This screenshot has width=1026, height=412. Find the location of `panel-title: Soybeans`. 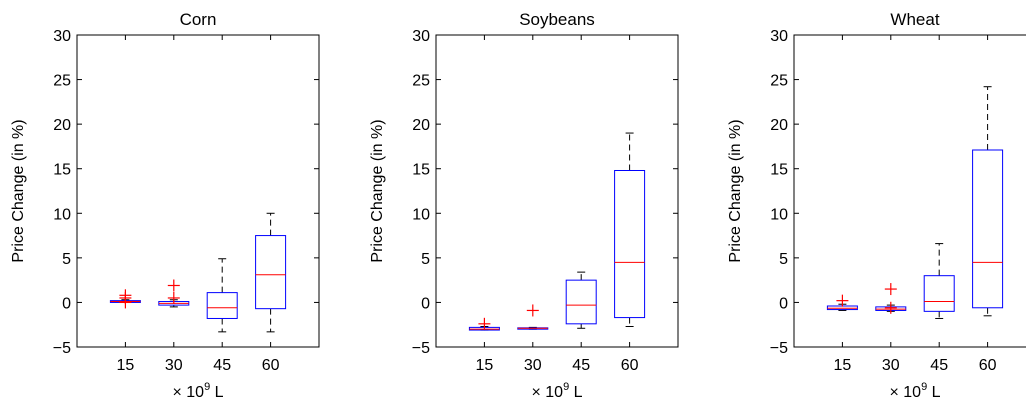

panel-title: Soybeans is located at coordinates (557, 19).